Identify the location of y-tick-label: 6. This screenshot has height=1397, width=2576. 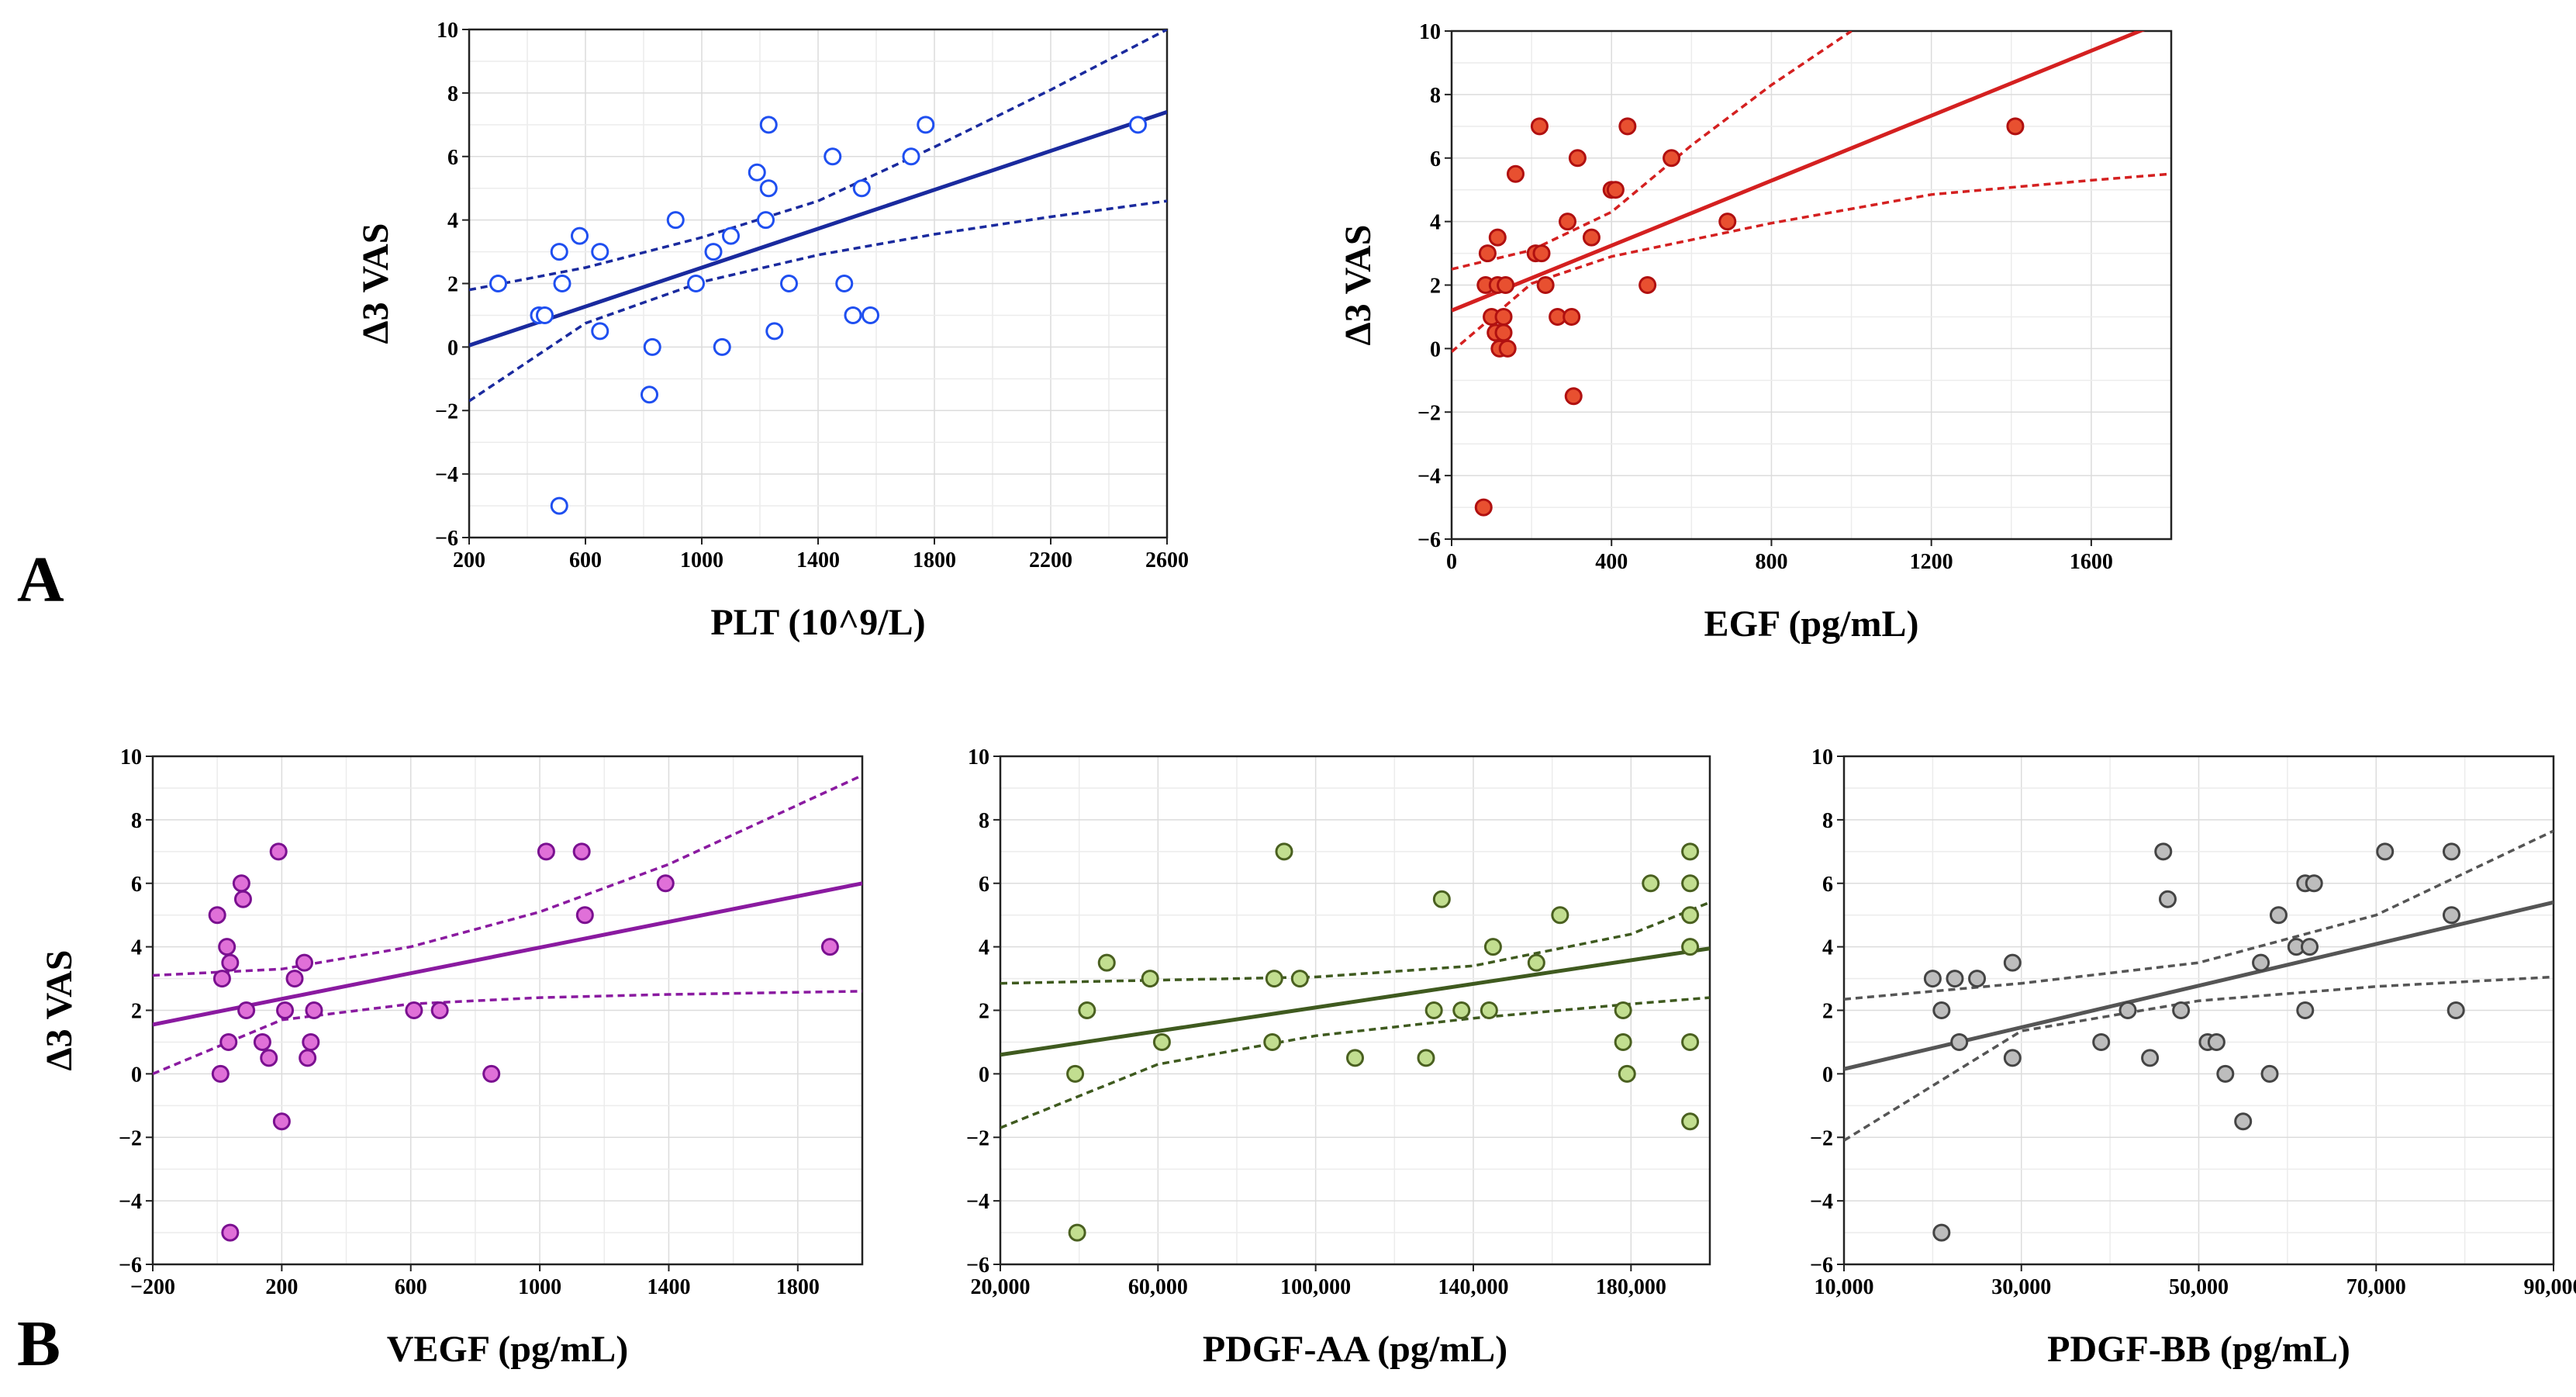
(452, 158).